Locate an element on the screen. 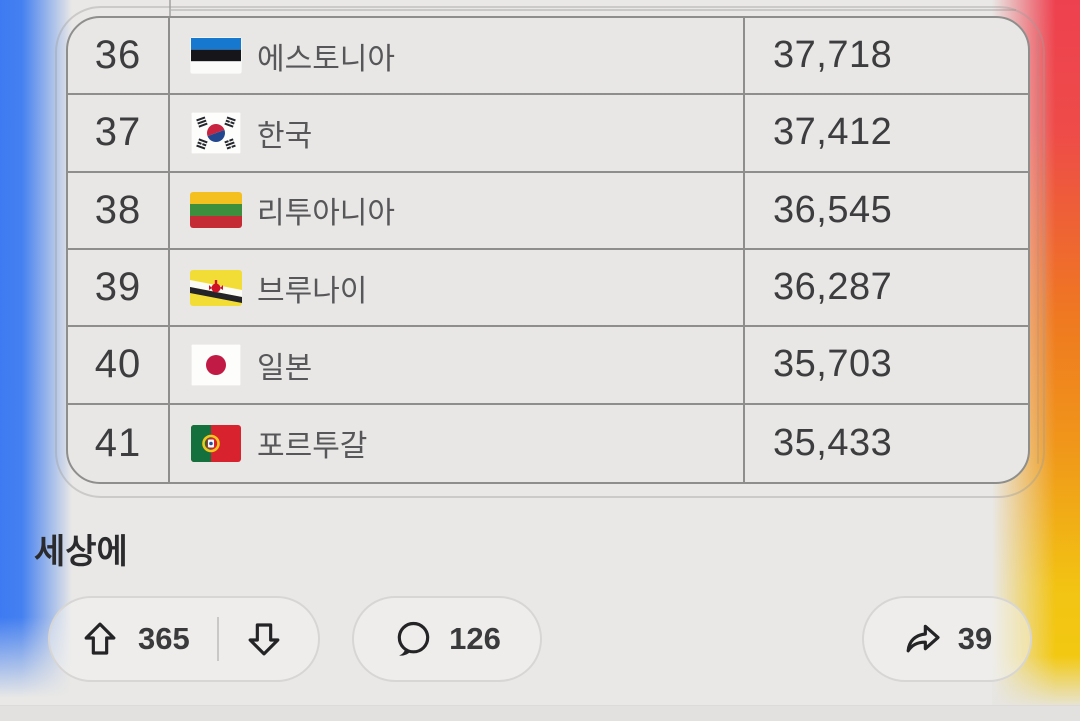 Image resolution: width=1080 pixels, height=721 pixels. country-cell: 일본 is located at coordinates (457, 365).